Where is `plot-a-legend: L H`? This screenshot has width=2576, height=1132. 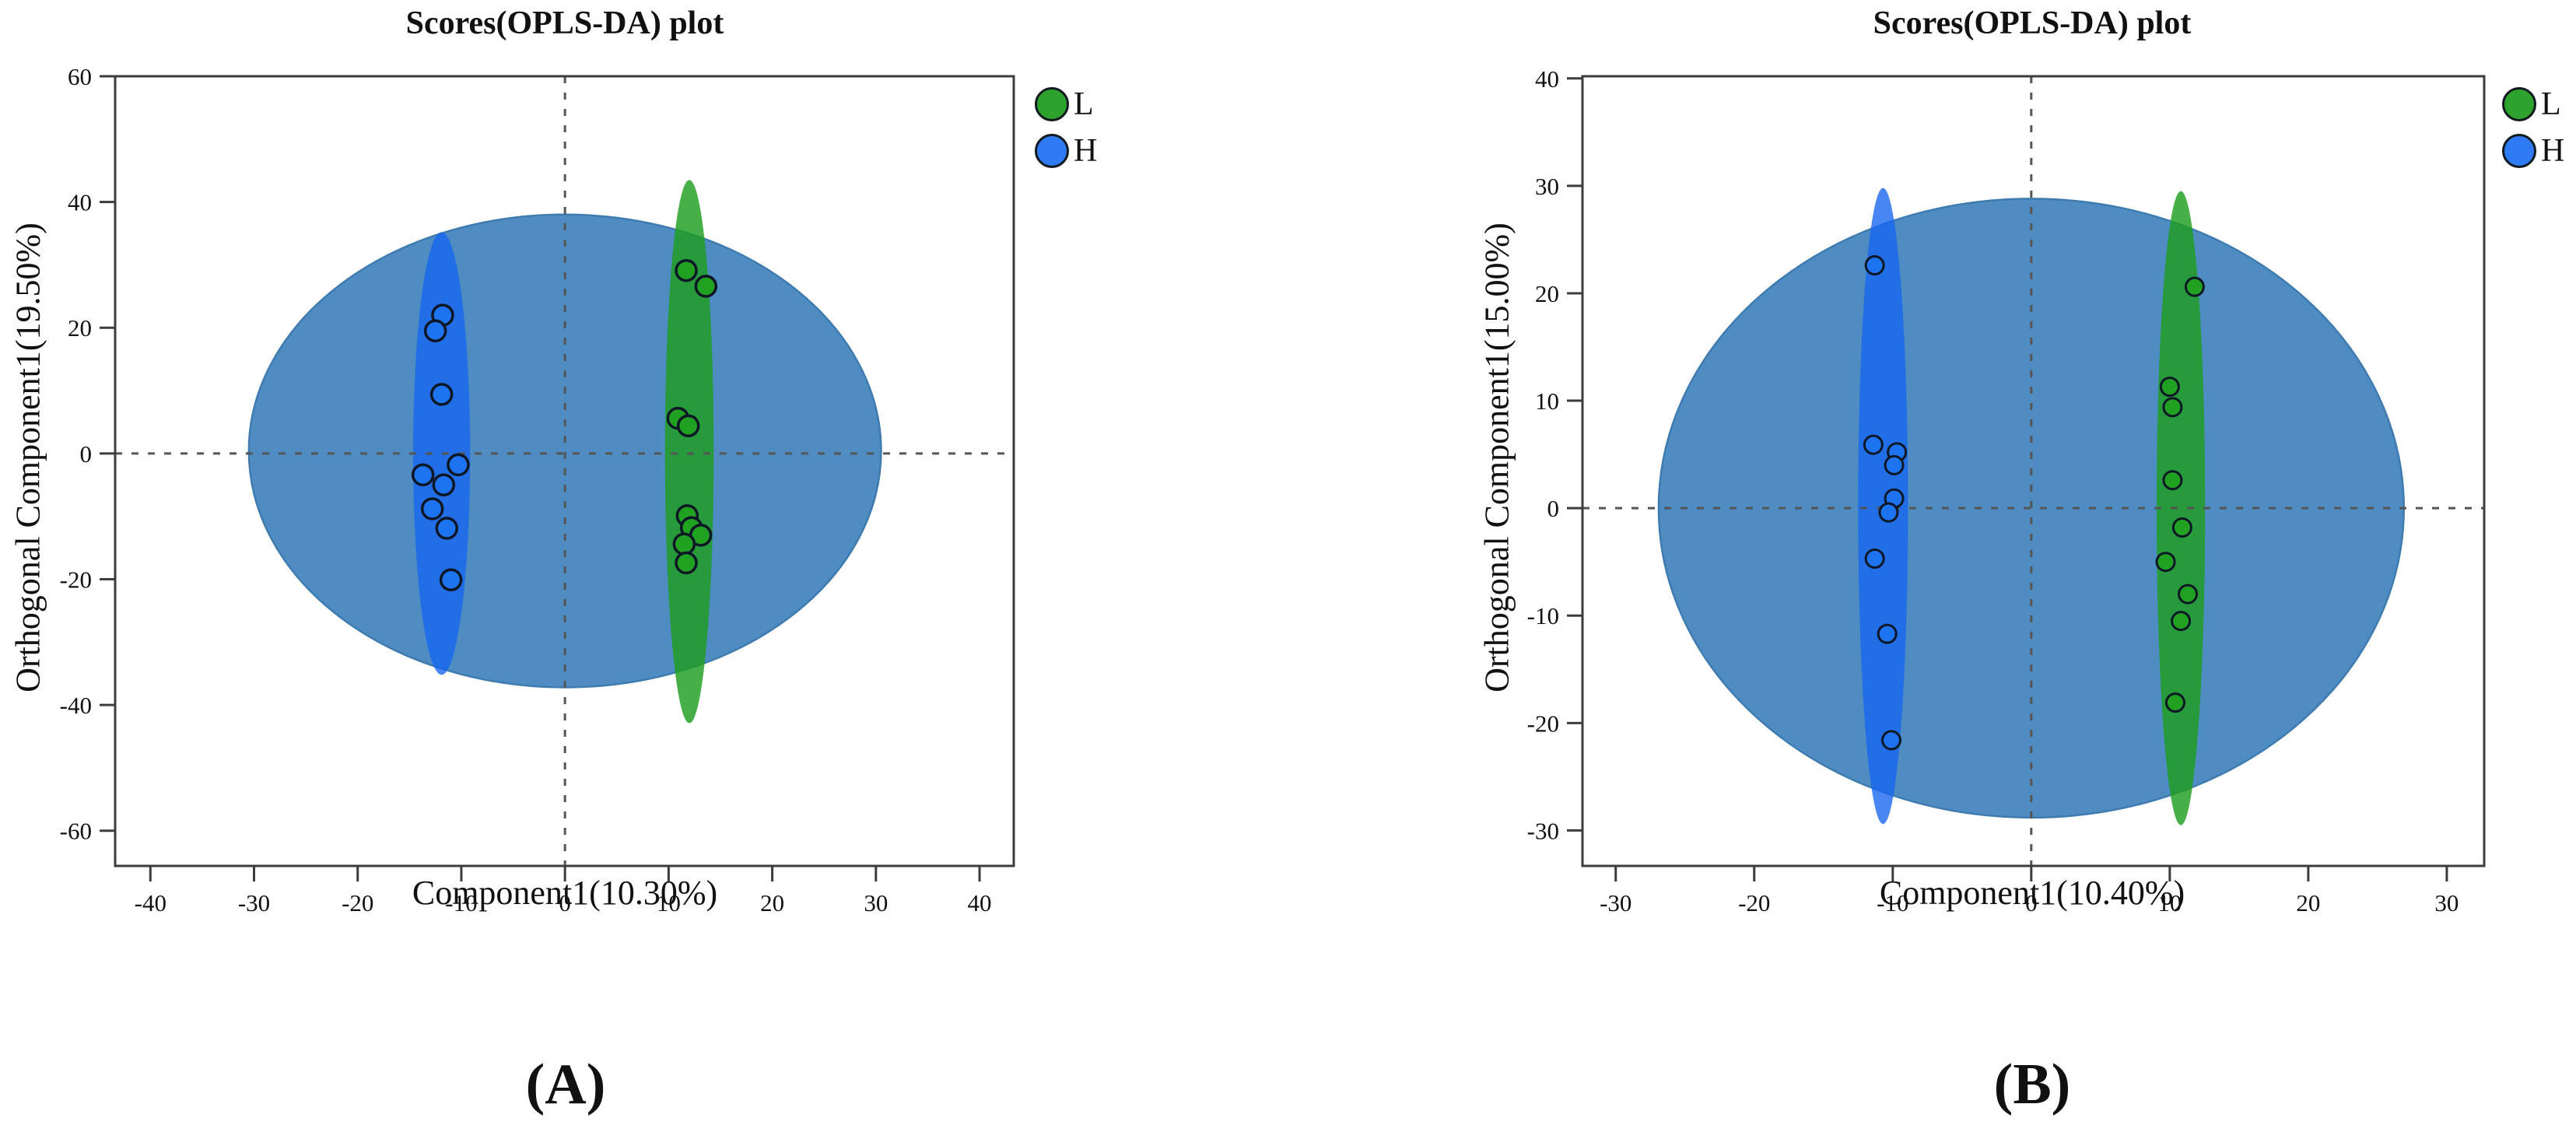
plot-a-legend: L H is located at coordinates (1066, 127).